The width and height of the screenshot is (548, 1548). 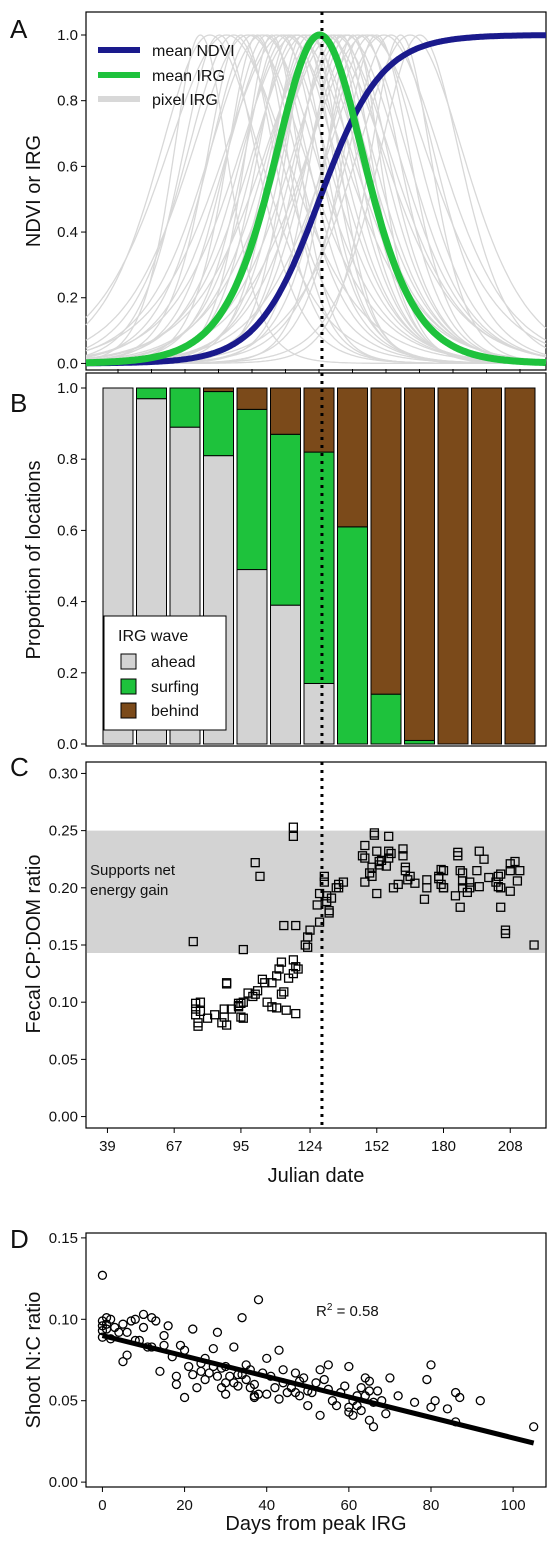 What do you see at coordinates (175, 687) in the screenshot?
I see `legend-label-surfing: surfing` at bounding box center [175, 687].